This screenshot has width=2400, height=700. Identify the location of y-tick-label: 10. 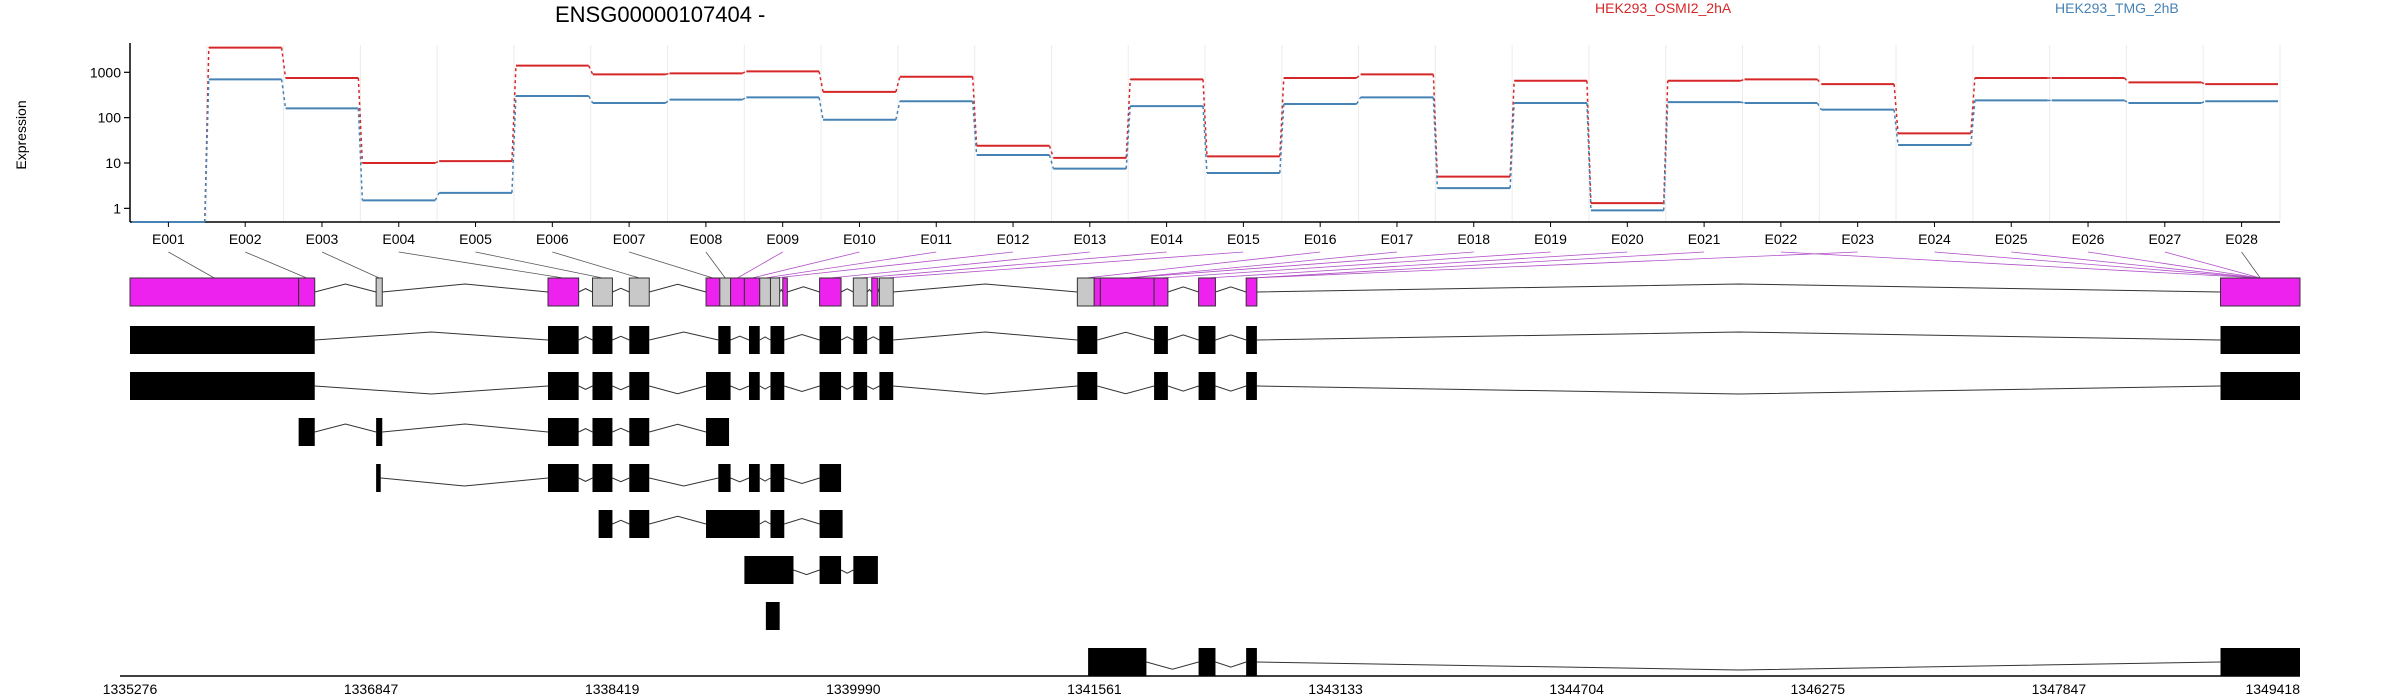
(113, 163).